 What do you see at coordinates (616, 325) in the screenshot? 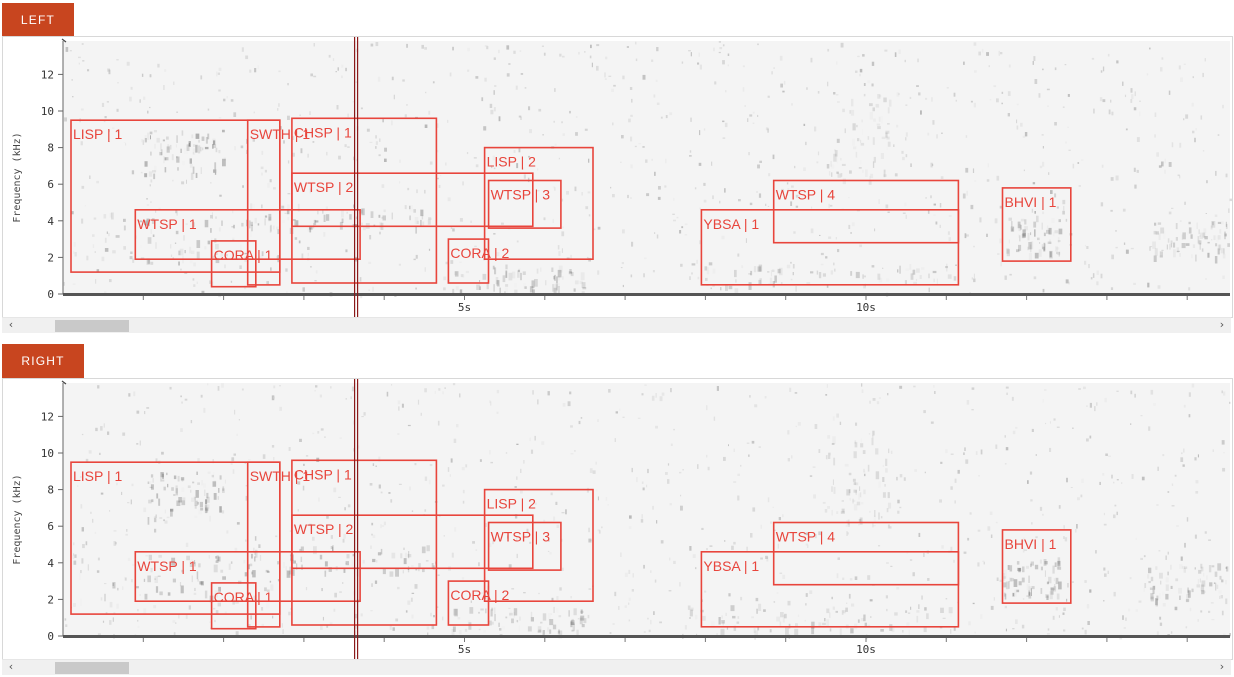
I see `left-scrollbar: ‹ ›` at bounding box center [616, 325].